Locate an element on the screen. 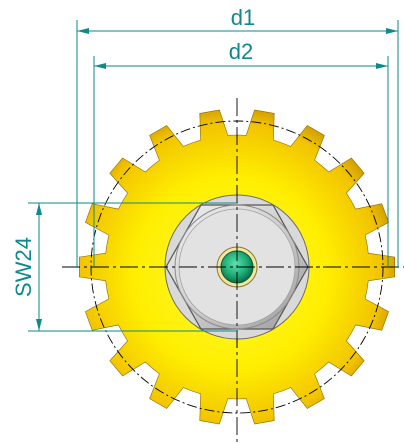 The height and width of the screenshot is (443, 404). d1-arrow-left is located at coordinates (83, 31).